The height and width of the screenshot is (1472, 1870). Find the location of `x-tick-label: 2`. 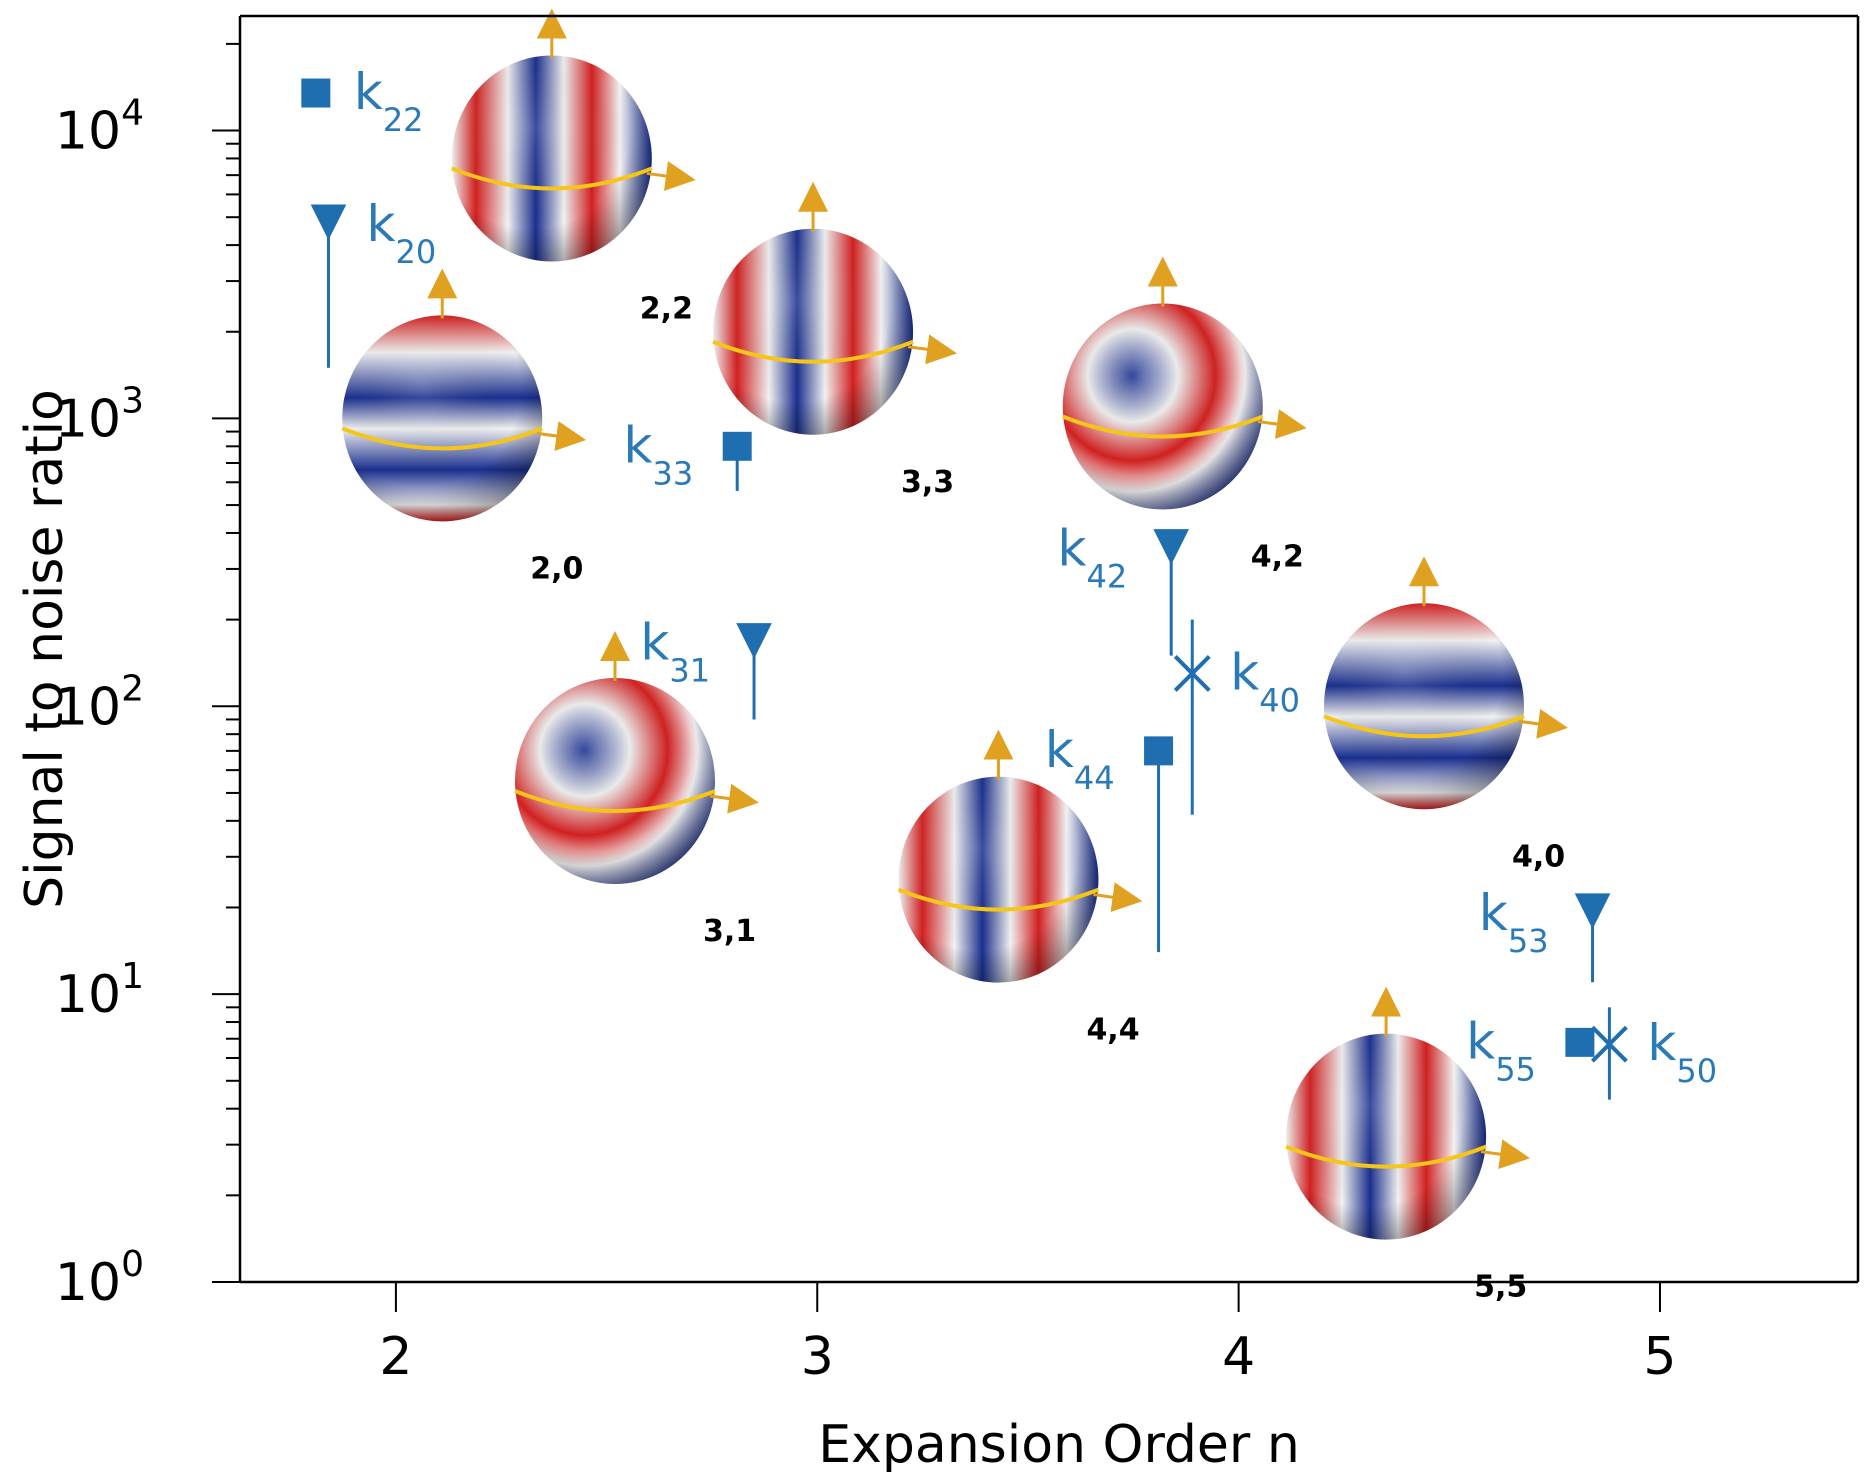

x-tick-label: 2 is located at coordinates (395, 1357).